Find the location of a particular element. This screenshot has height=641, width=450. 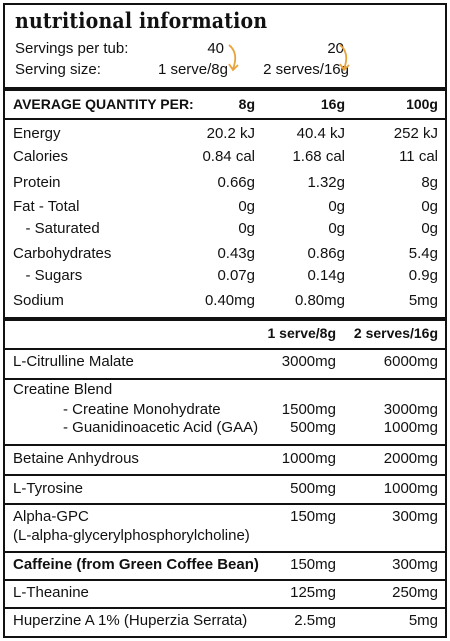

ingredient-name-detail: (L-alpha-glycerylphosphorylcholine) is located at coordinates (131, 535).